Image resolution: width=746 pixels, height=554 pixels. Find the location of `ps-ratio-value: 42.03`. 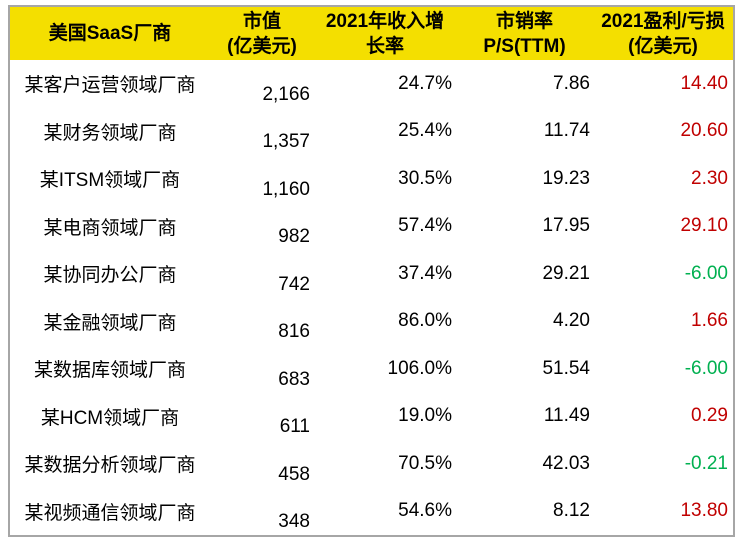

ps-ratio-value: 42.03 is located at coordinates (566, 463).